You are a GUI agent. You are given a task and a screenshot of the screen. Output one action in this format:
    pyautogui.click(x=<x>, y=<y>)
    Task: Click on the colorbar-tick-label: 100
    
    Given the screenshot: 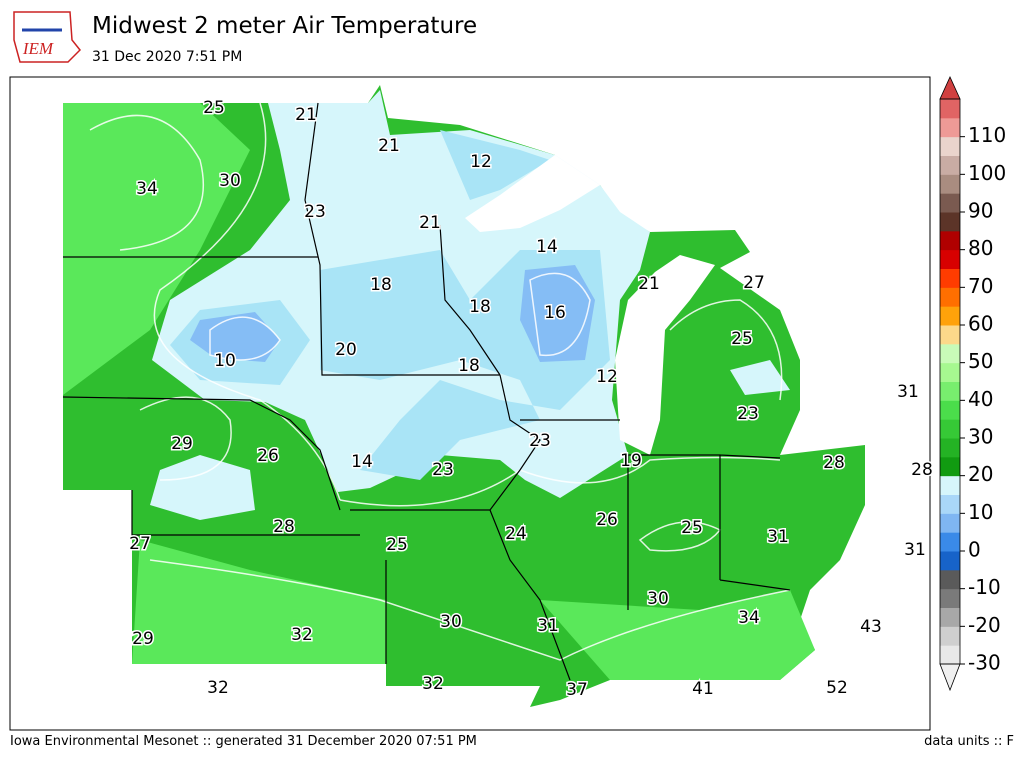 What is the action you would take?
    pyautogui.click(x=987, y=173)
    